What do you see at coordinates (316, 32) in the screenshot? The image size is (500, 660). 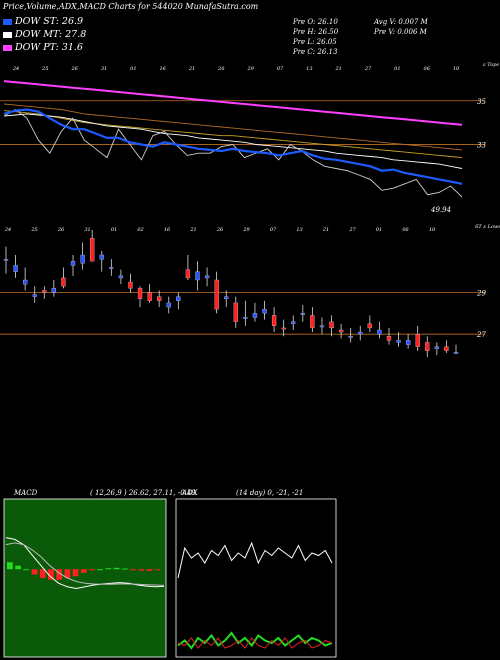 I see `ohlc-high: Pre H: 26.50` at bounding box center [316, 32].